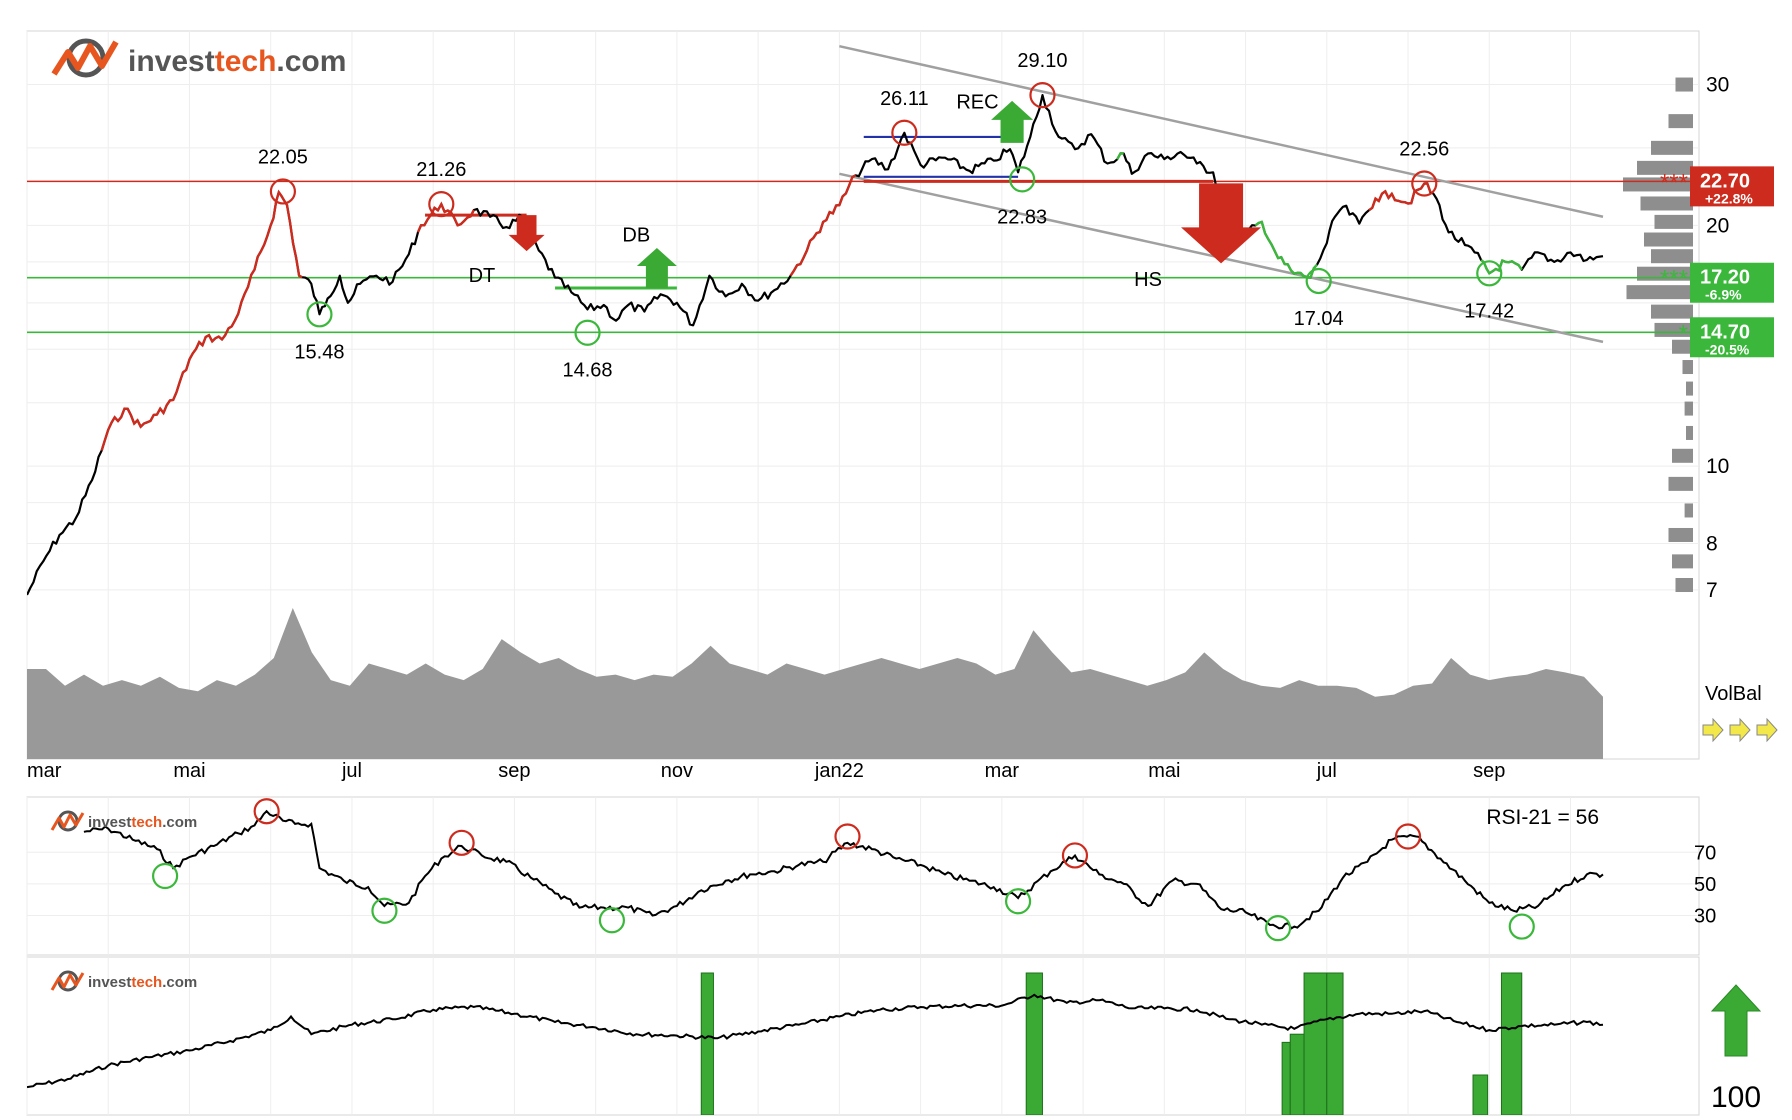  Describe the element at coordinates (1736, 1020) in the screenshot. I see `signal-up-arrow-icon` at that location.